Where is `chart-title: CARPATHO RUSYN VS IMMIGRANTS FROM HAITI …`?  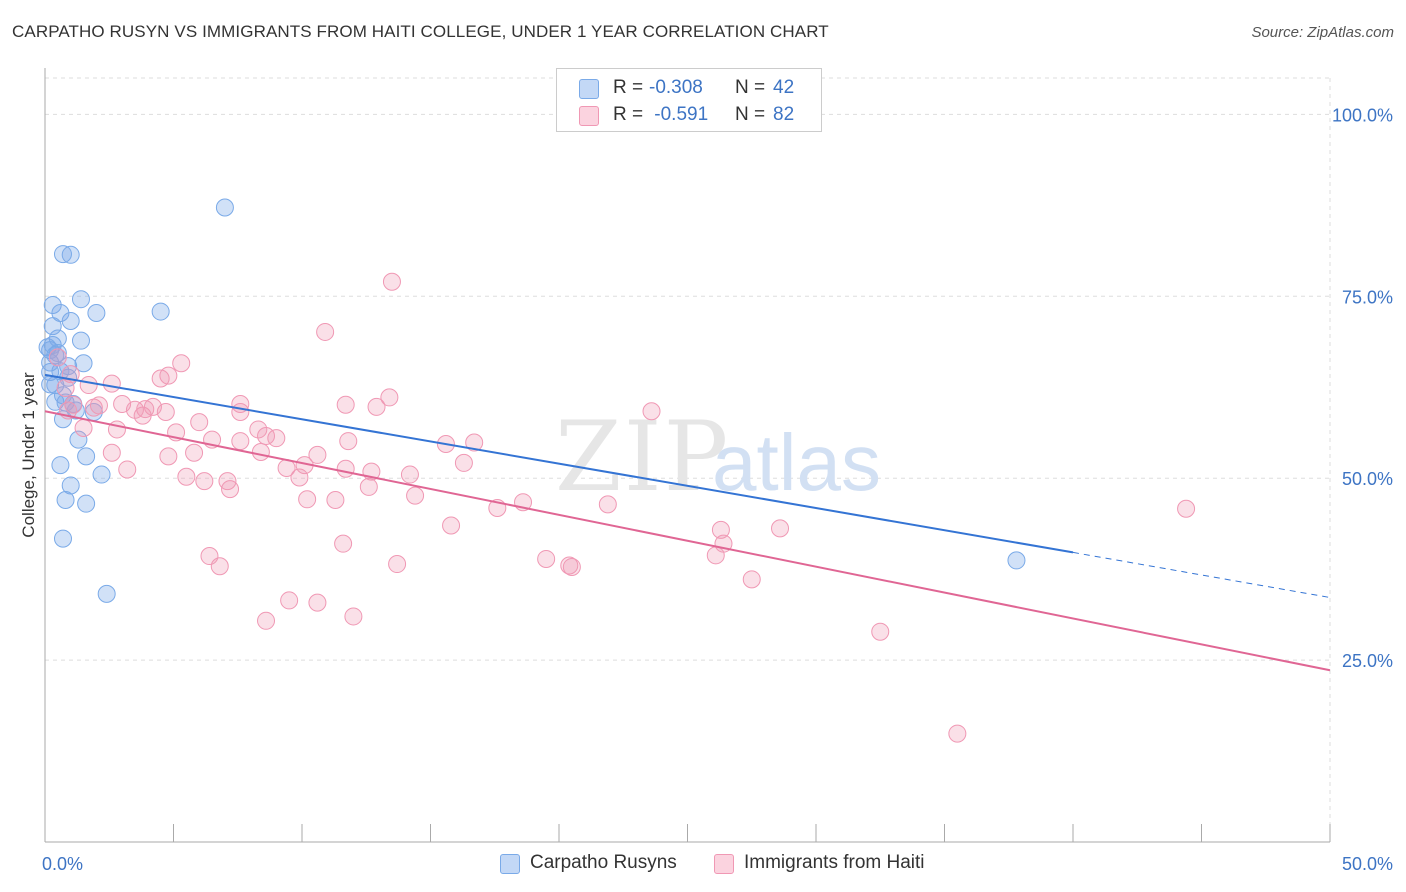
chart-title: CARPATHO RUSYN VS IMMIGRANTS FROM HAITI … is located at coordinates (420, 31).